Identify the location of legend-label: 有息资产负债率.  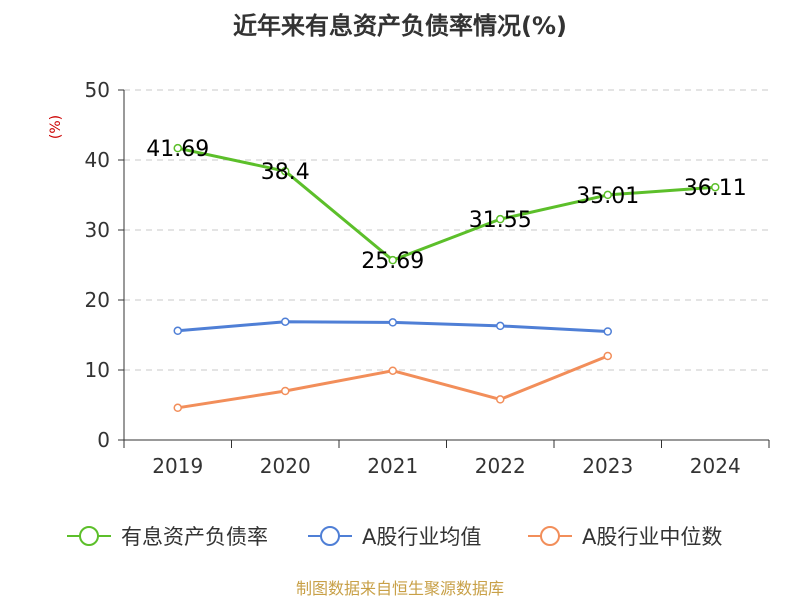
(194, 537).